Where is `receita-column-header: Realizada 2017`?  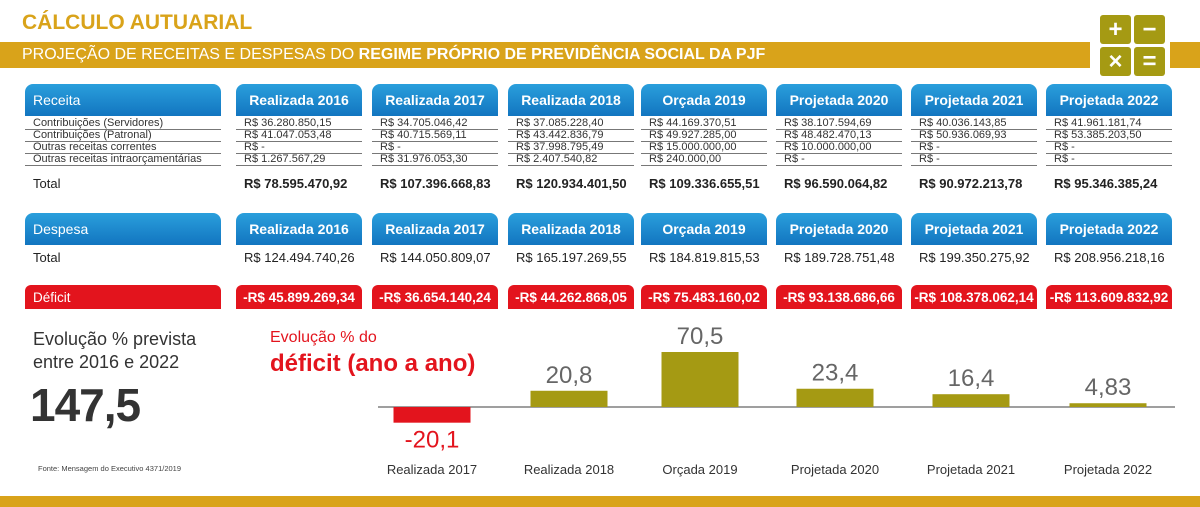 receita-column-header: Realizada 2017 is located at coordinates (435, 100).